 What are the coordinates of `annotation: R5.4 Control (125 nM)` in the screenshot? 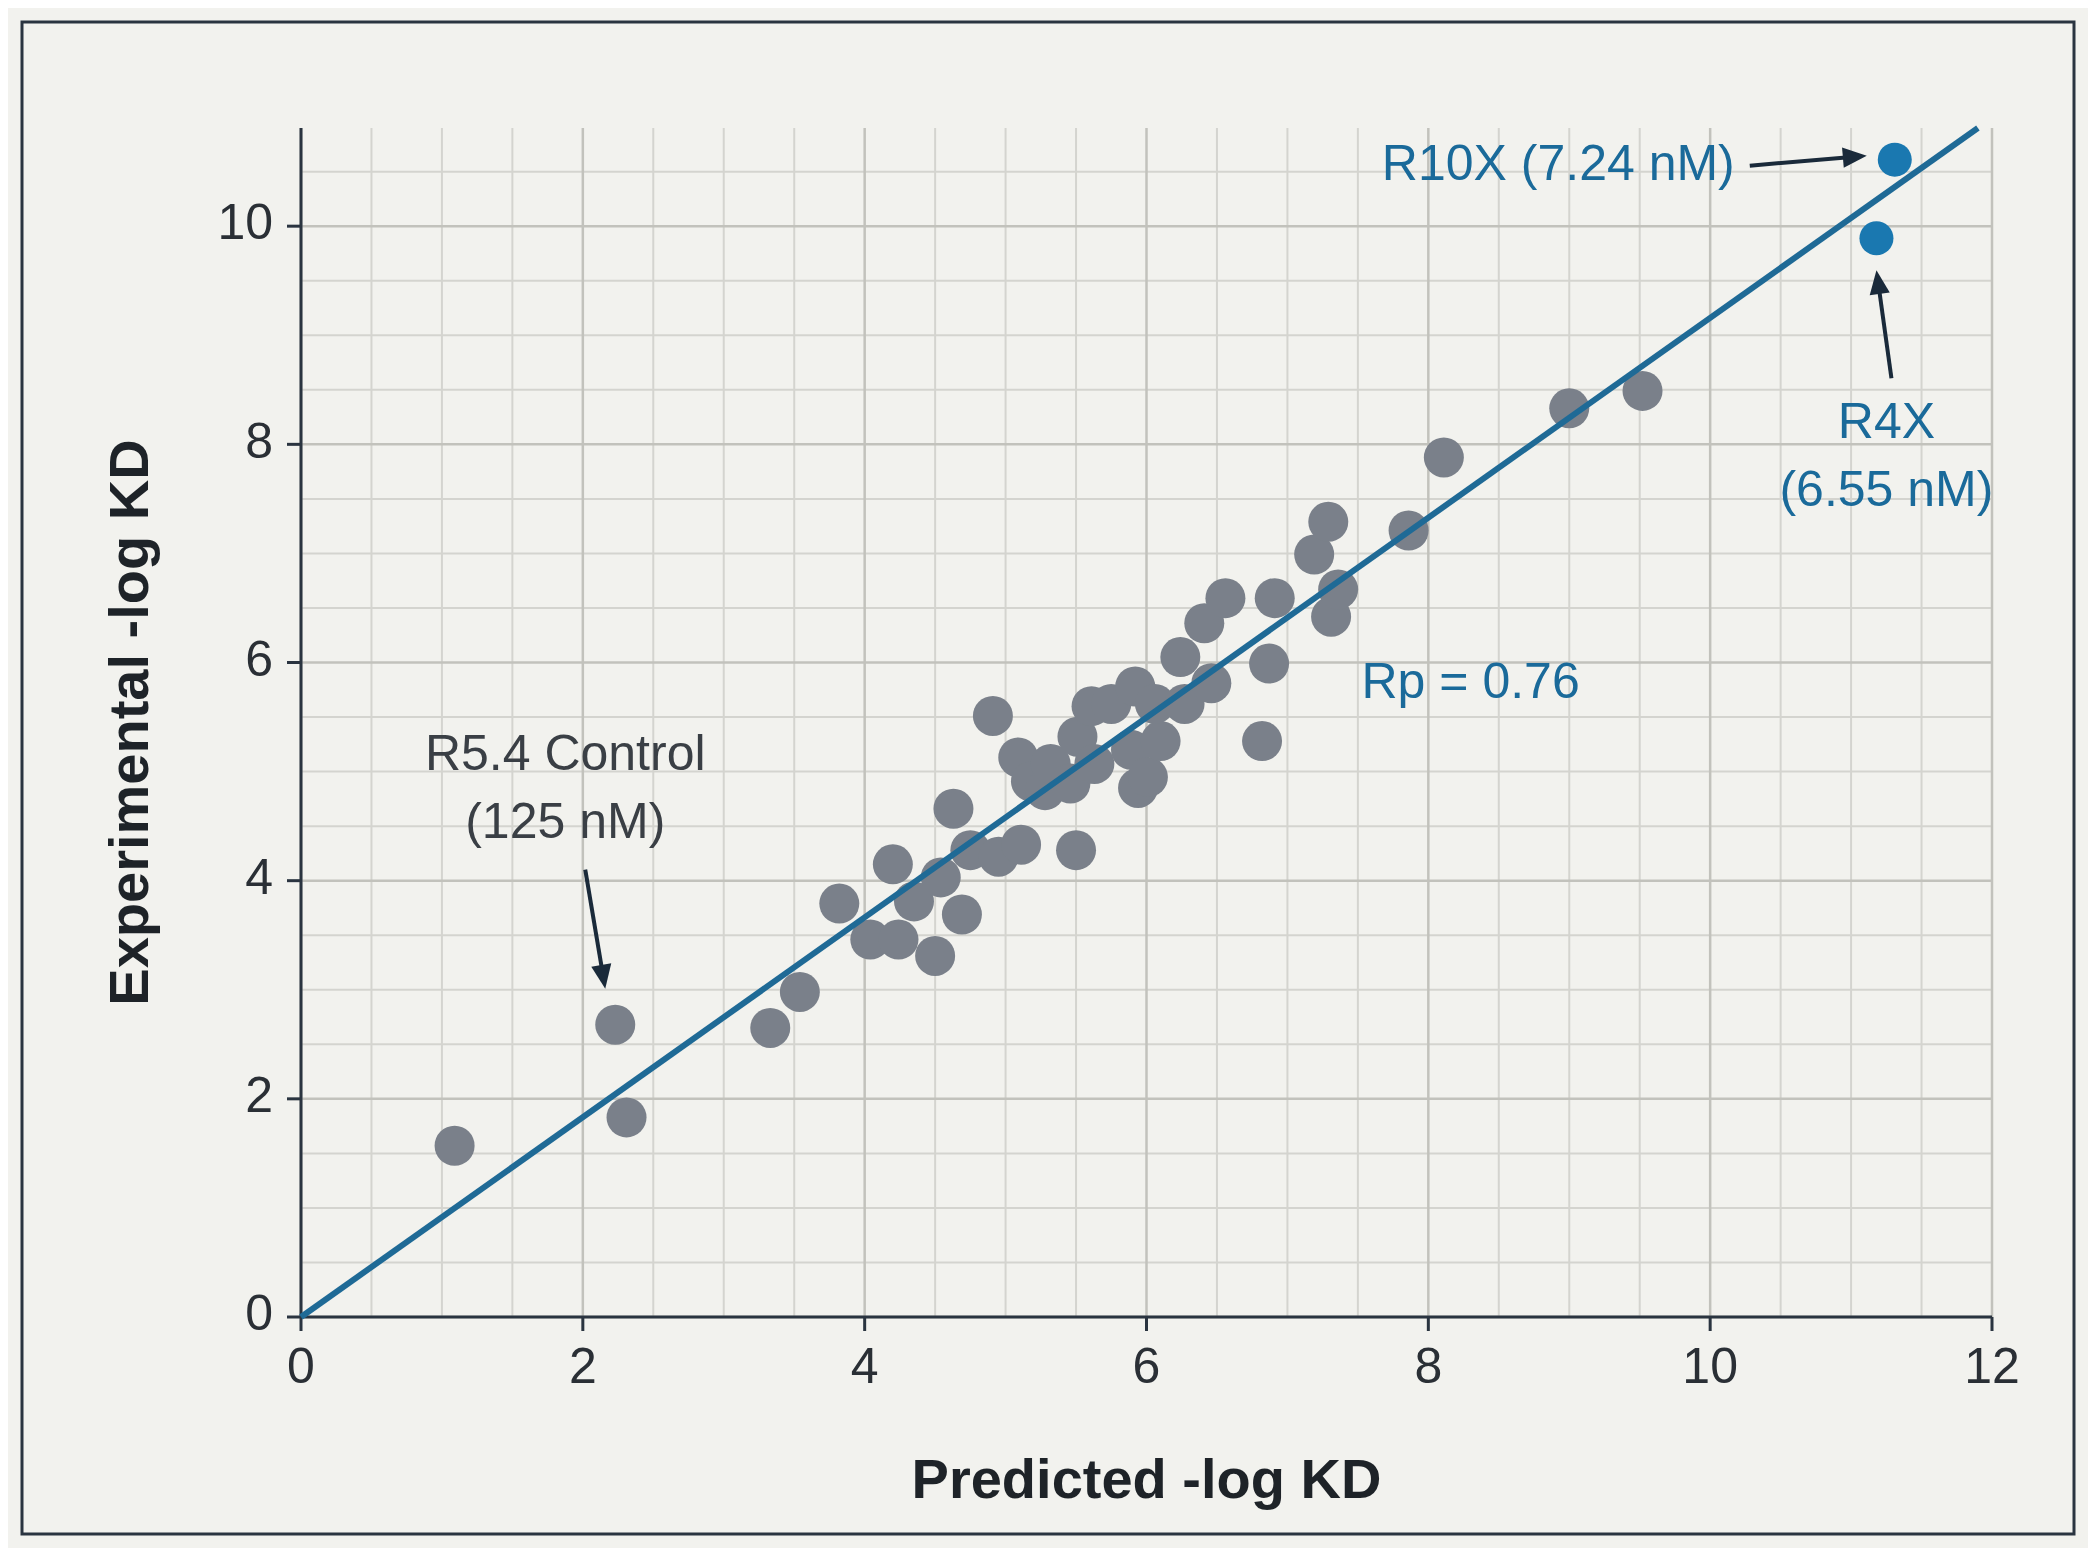 It's located at (565, 786).